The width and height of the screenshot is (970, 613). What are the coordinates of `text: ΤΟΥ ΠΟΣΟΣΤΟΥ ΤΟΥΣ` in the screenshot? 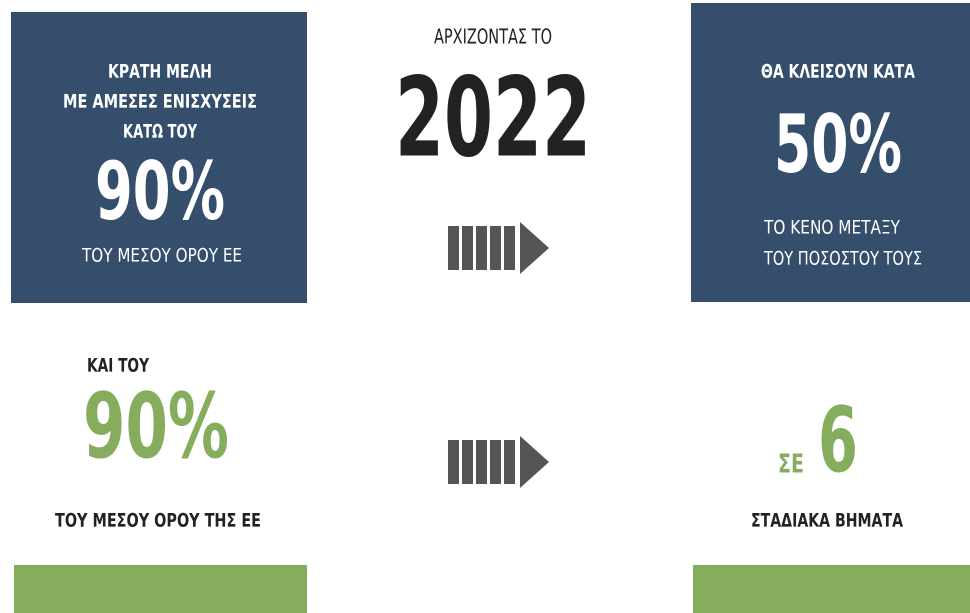 It's located at (842, 259).